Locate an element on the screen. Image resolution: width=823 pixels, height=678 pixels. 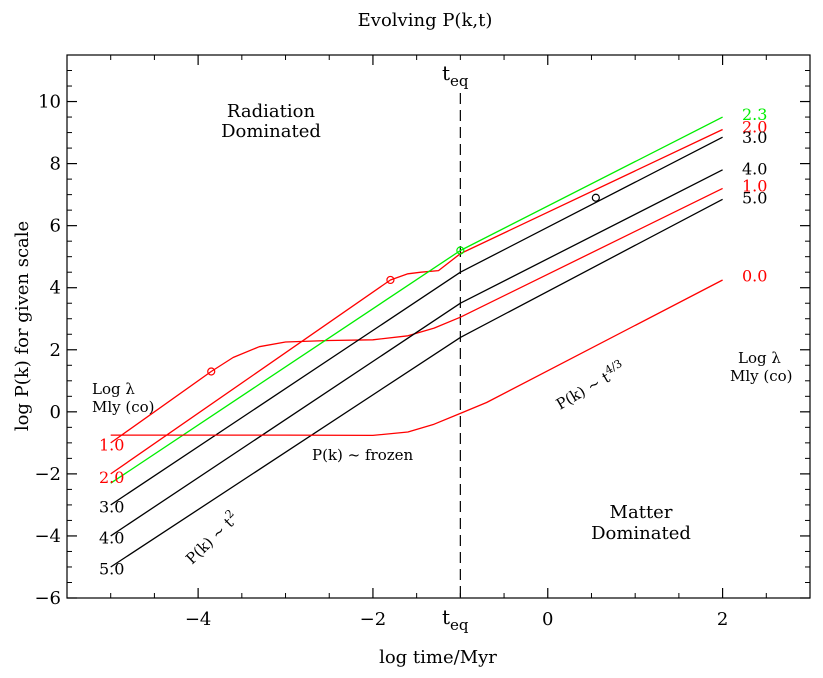
y-tick-label: 2 is located at coordinates (55, 350).